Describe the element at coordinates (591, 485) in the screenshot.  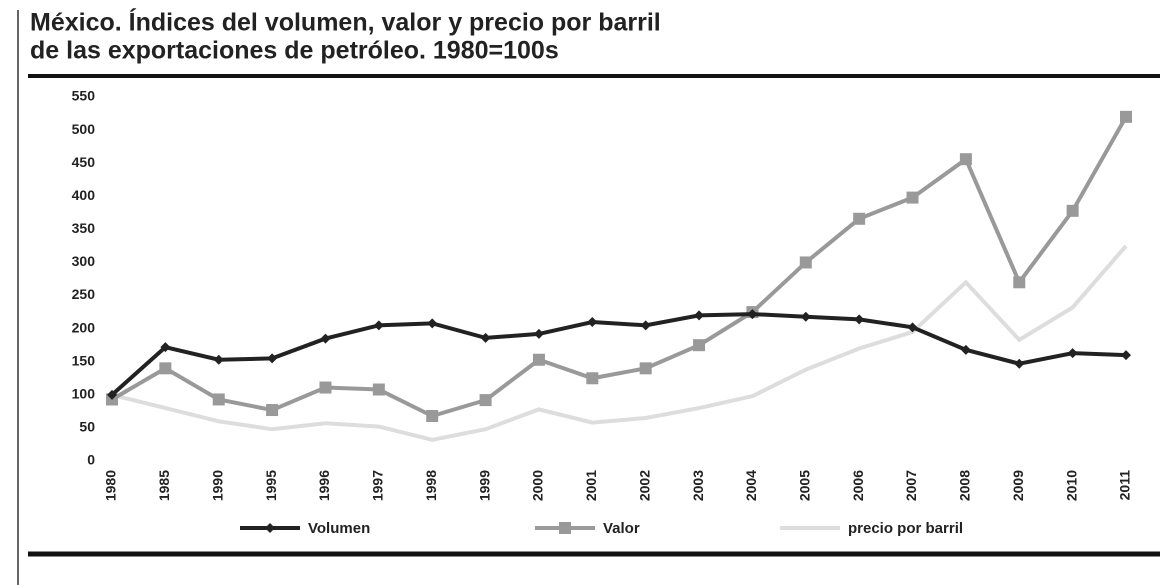
I see `x-tick-label: 2001` at that location.